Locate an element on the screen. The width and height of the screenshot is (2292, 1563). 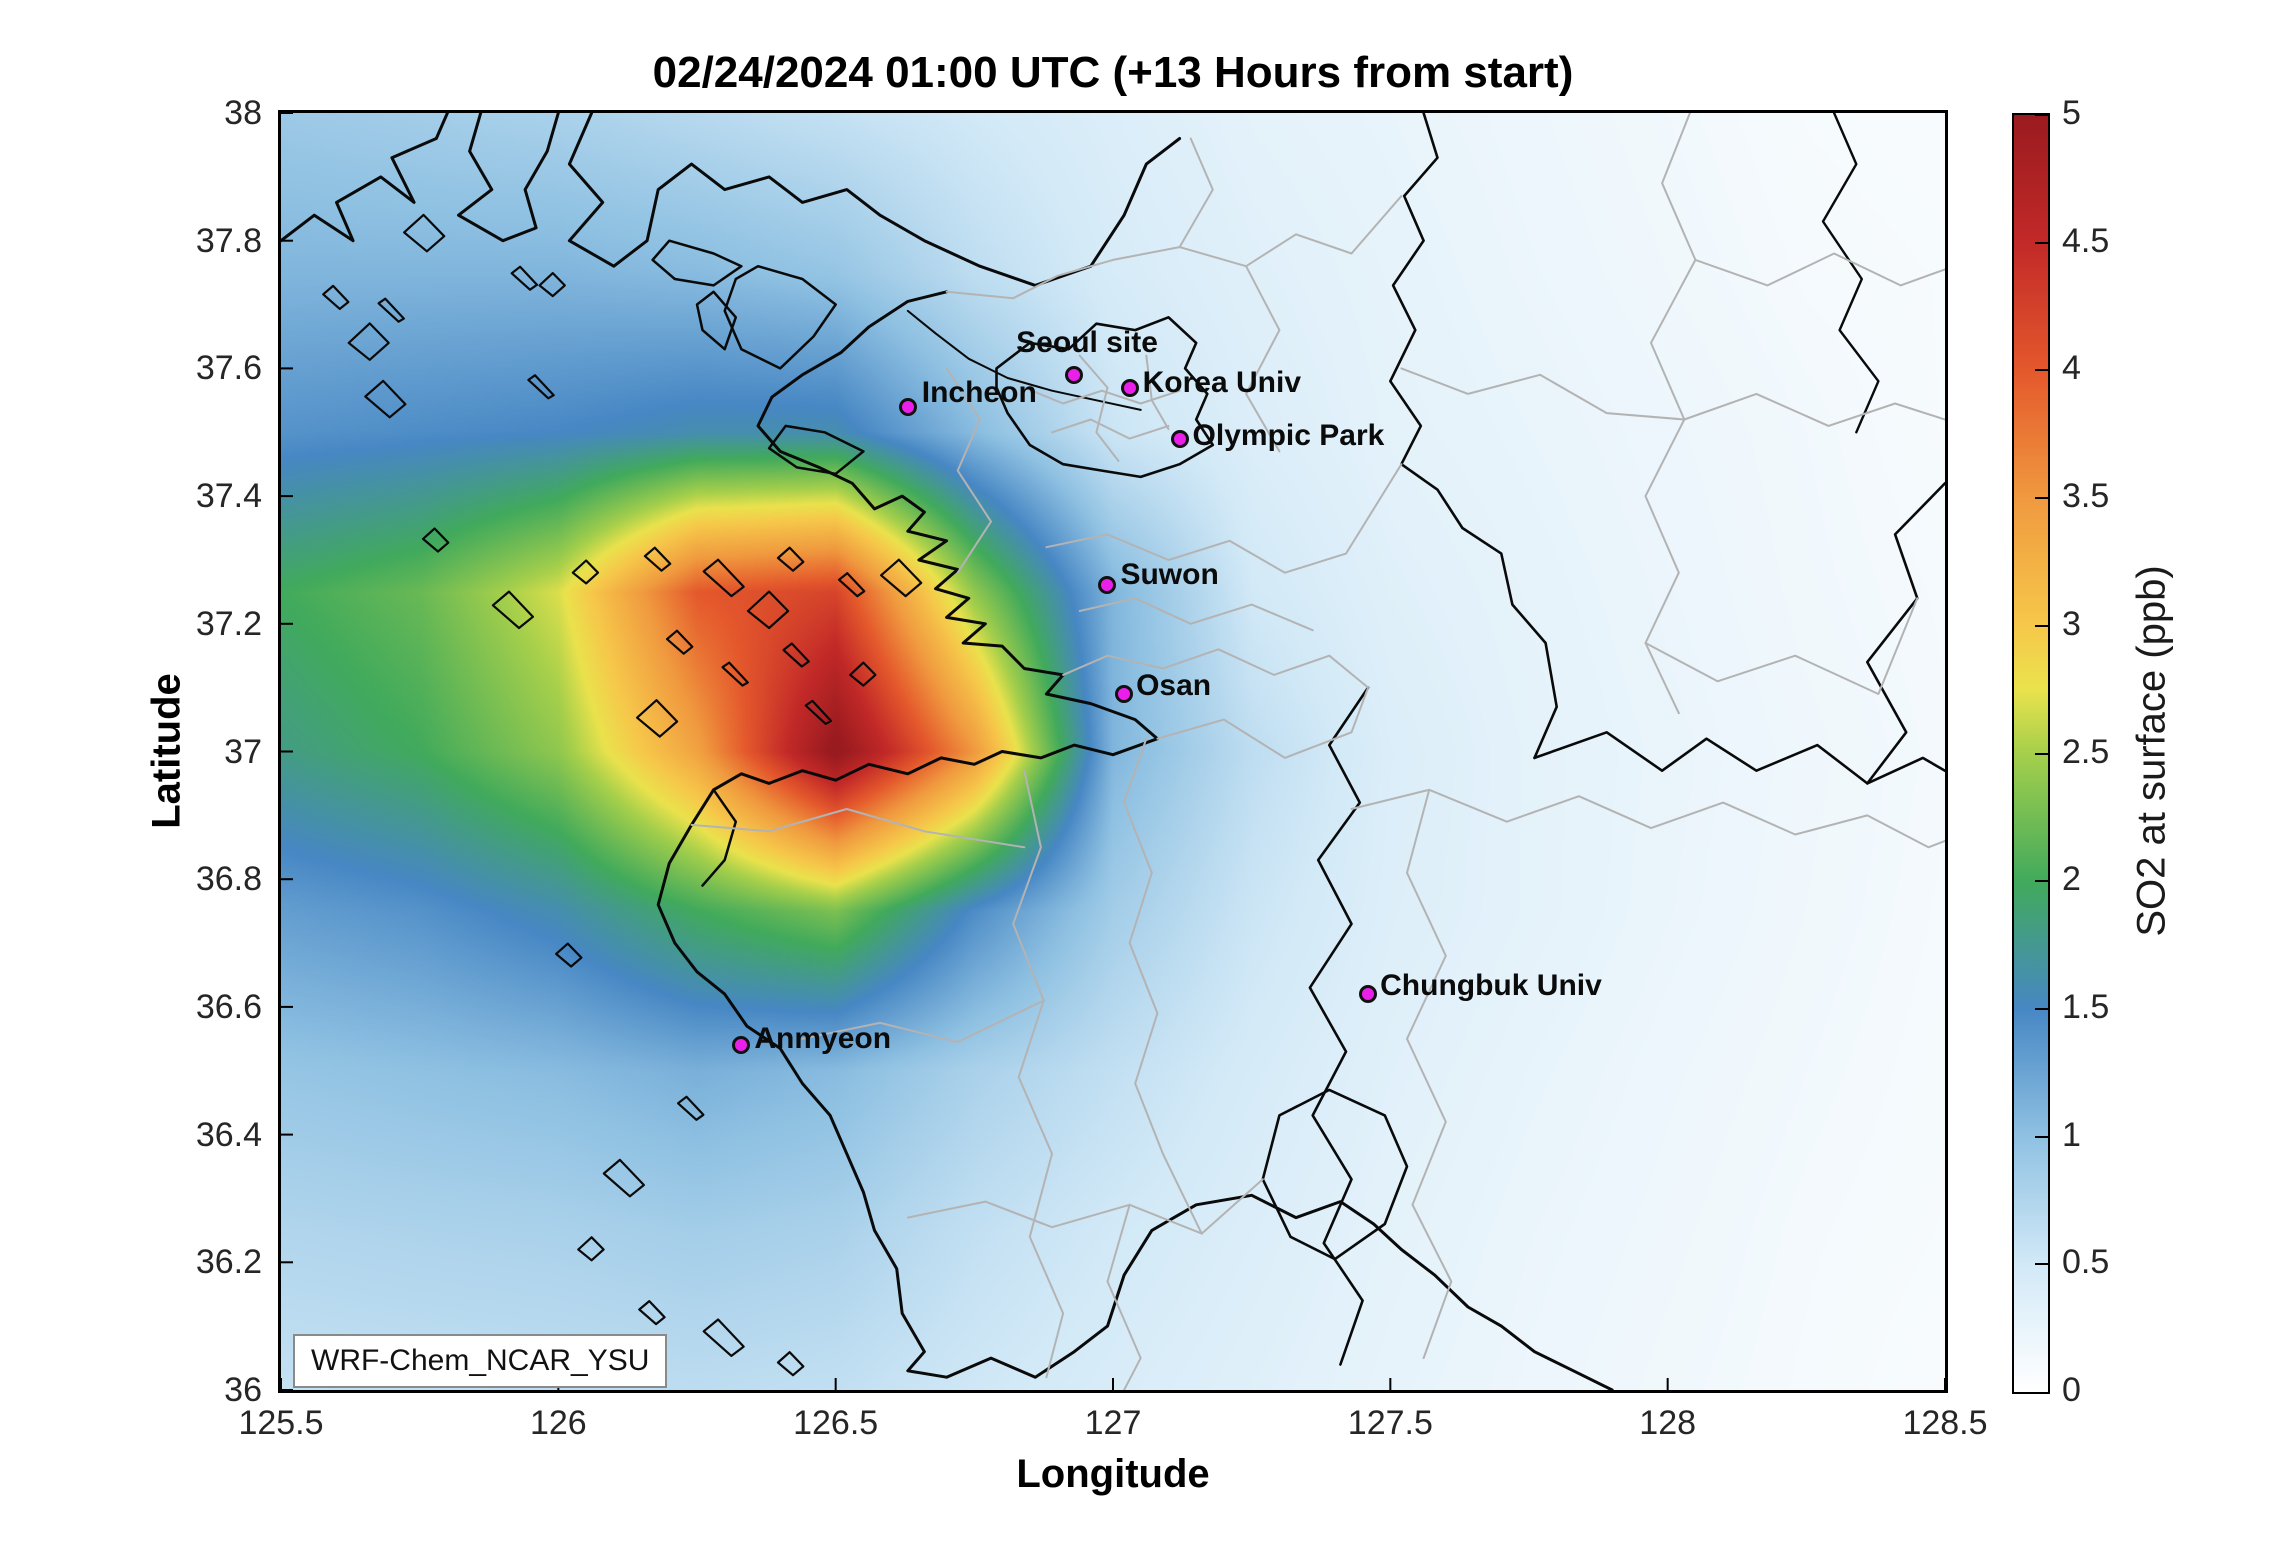
colorbar-tick-label: 5 is located at coordinates (2071, 113).